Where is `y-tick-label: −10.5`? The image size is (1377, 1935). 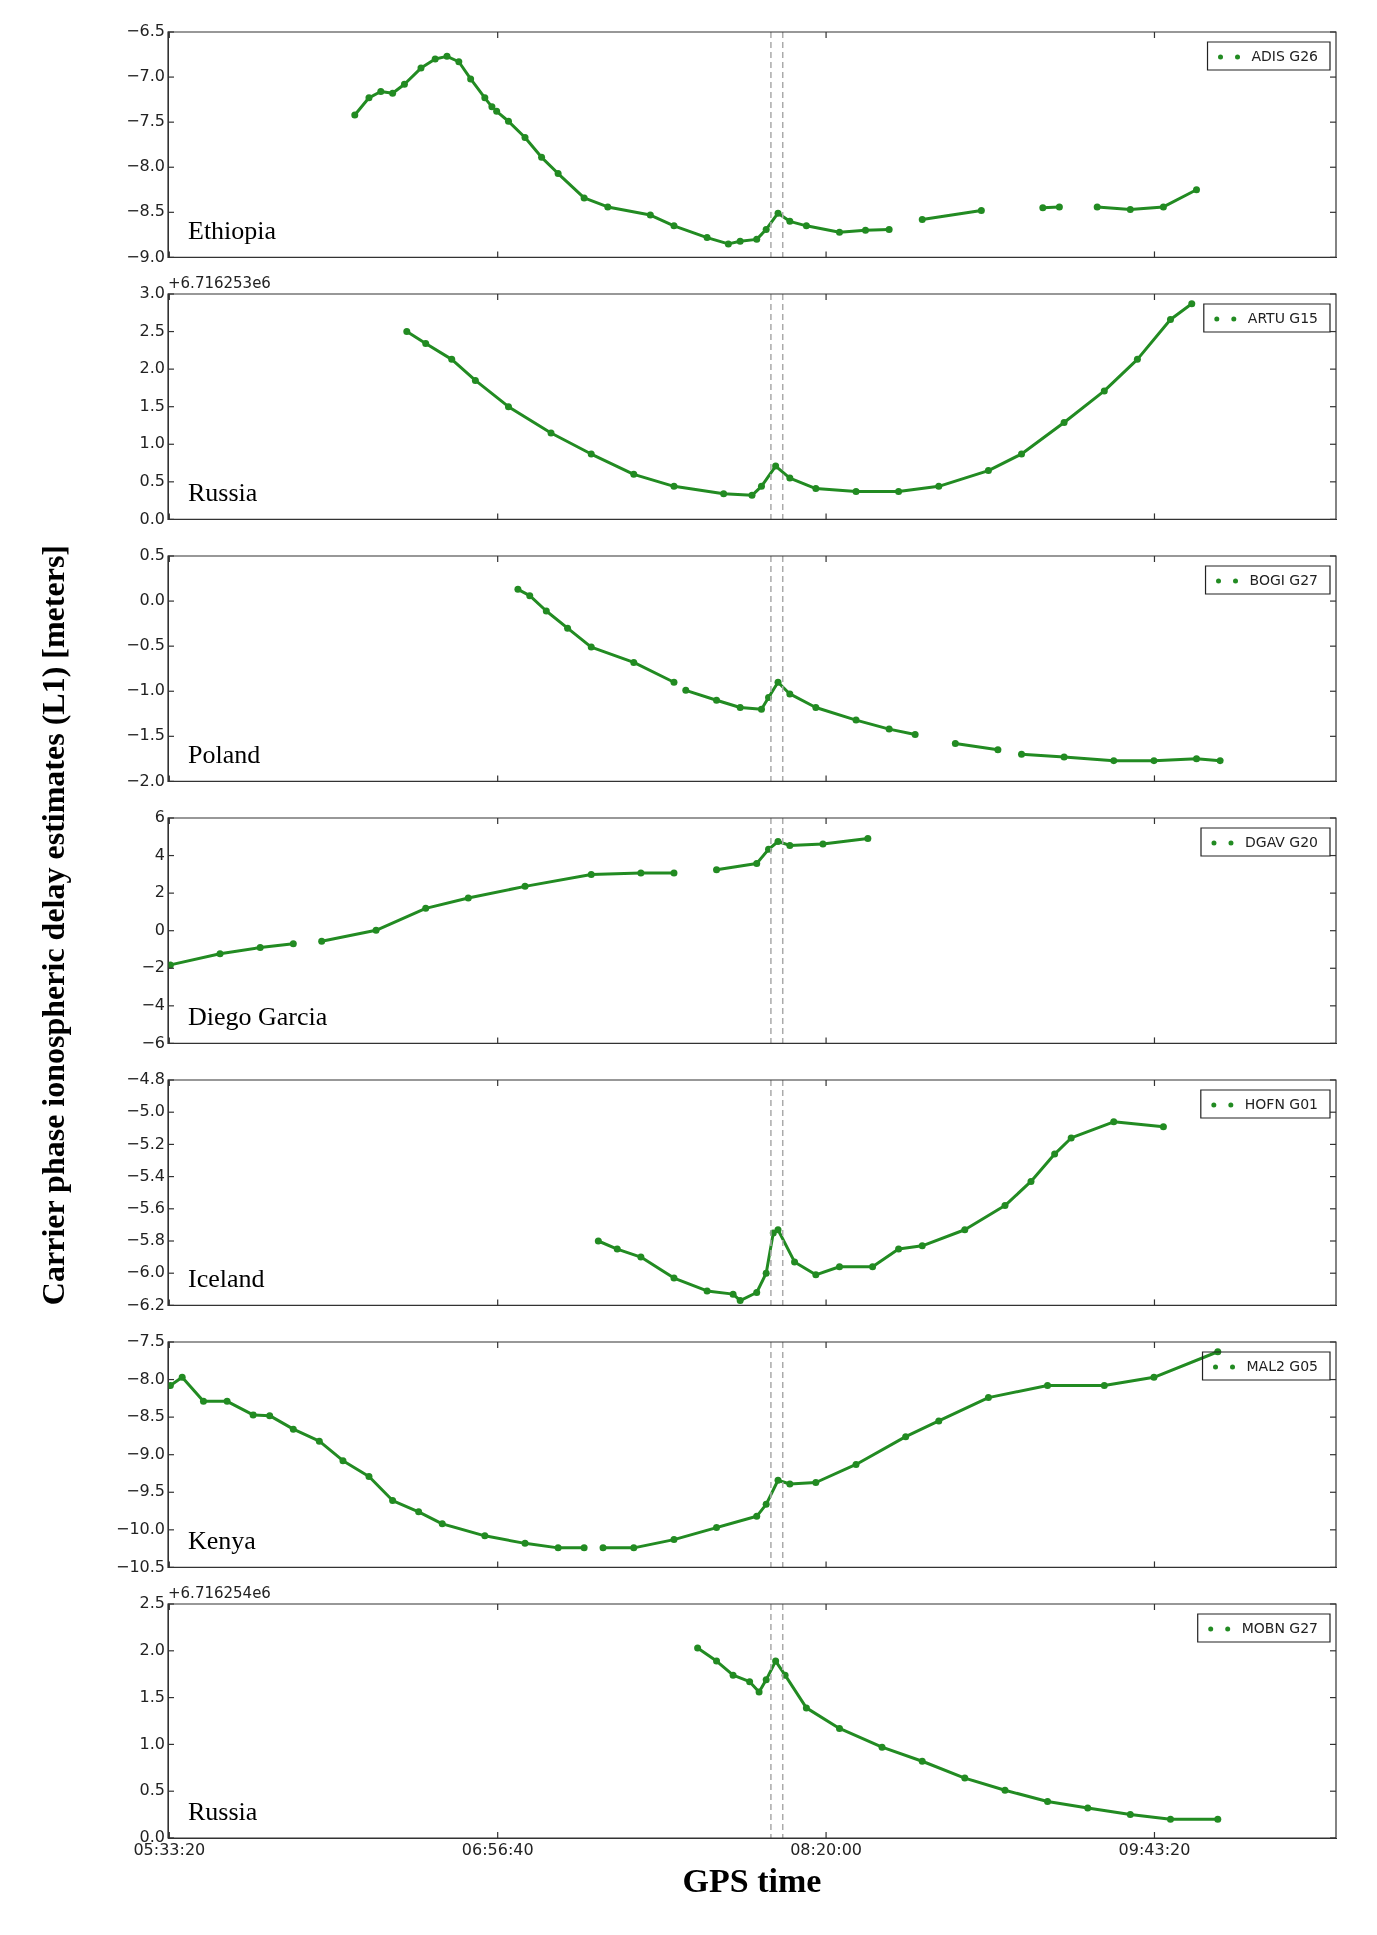 y-tick-label: −10.5 is located at coordinates (140, 1566).